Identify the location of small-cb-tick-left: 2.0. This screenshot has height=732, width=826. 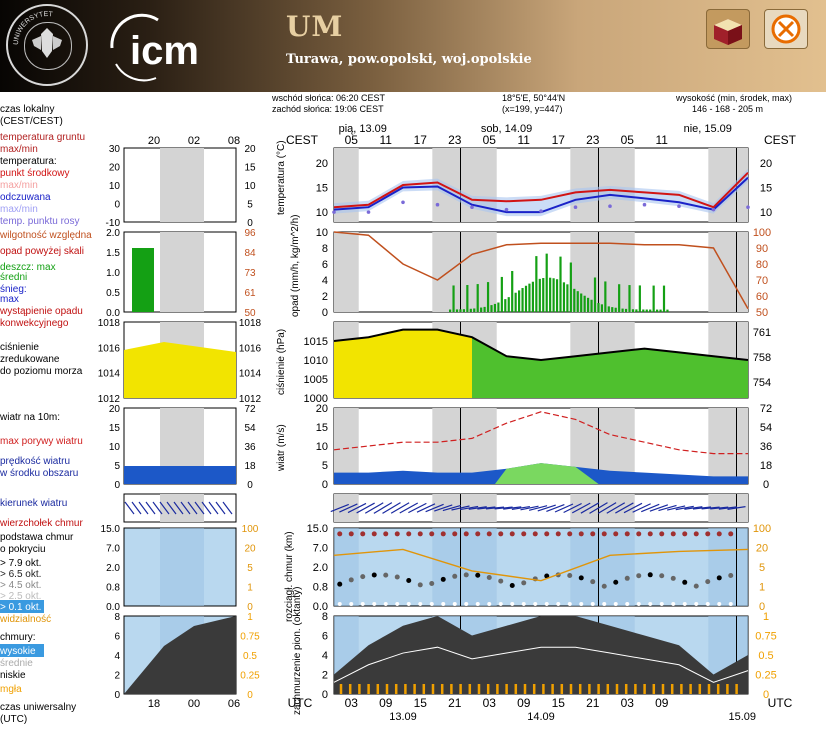
(113, 568).